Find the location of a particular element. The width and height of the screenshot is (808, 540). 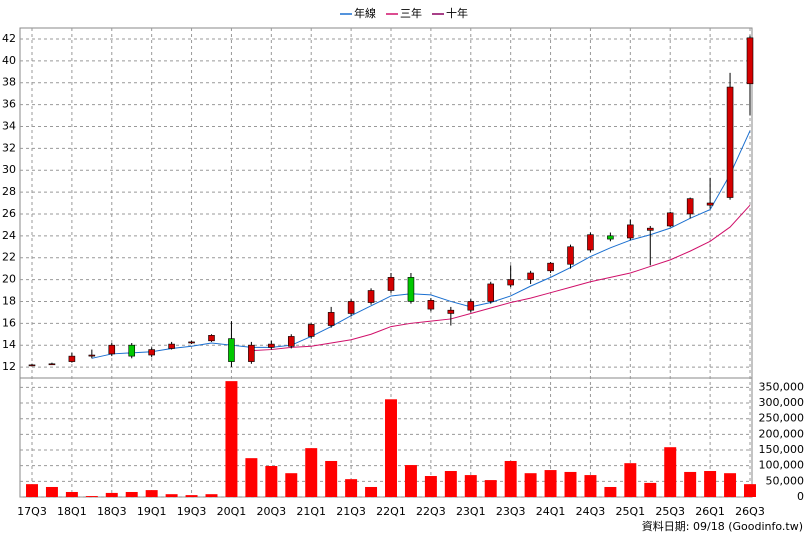

y2-tick-label: 0 is located at coordinates (800, 496).